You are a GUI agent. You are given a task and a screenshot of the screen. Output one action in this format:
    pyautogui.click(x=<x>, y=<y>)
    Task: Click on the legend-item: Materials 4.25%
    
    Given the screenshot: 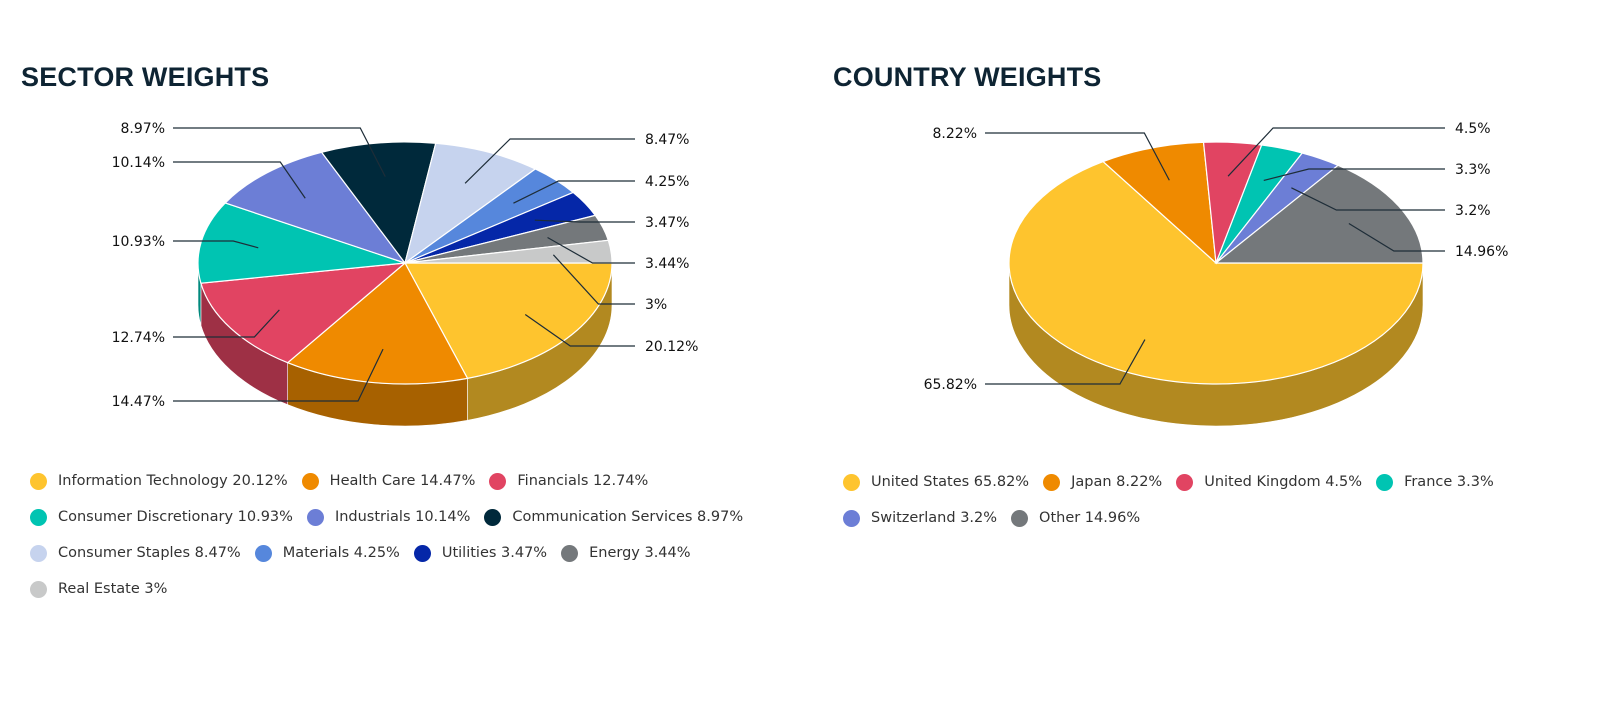 What is the action you would take?
    pyautogui.click(x=327, y=553)
    